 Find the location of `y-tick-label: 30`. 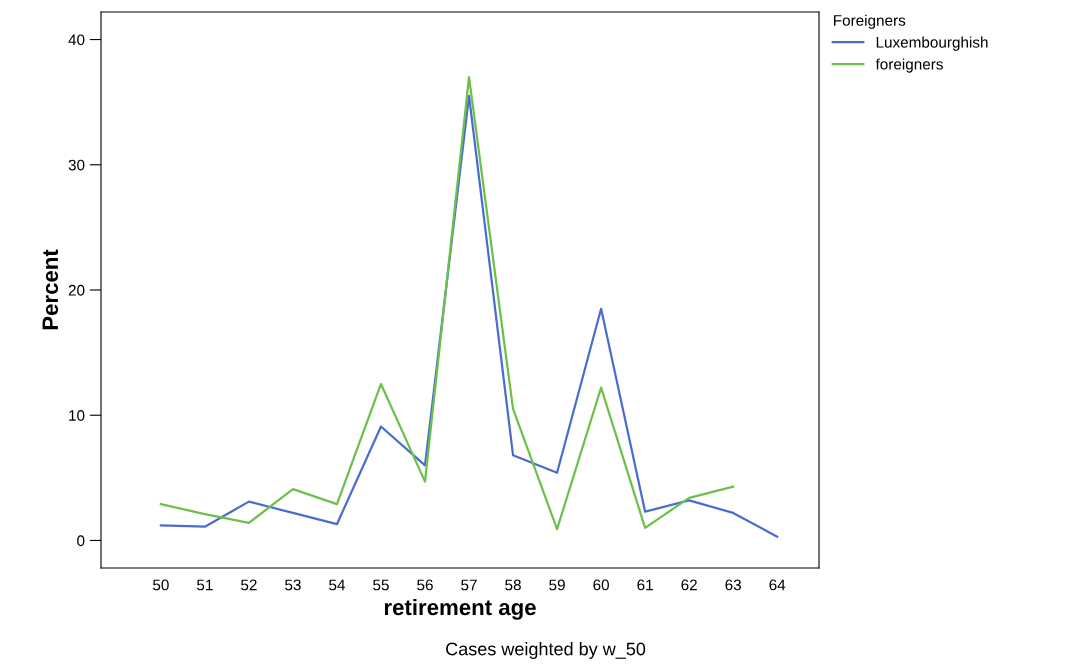

y-tick-label: 30 is located at coordinates (76, 165).